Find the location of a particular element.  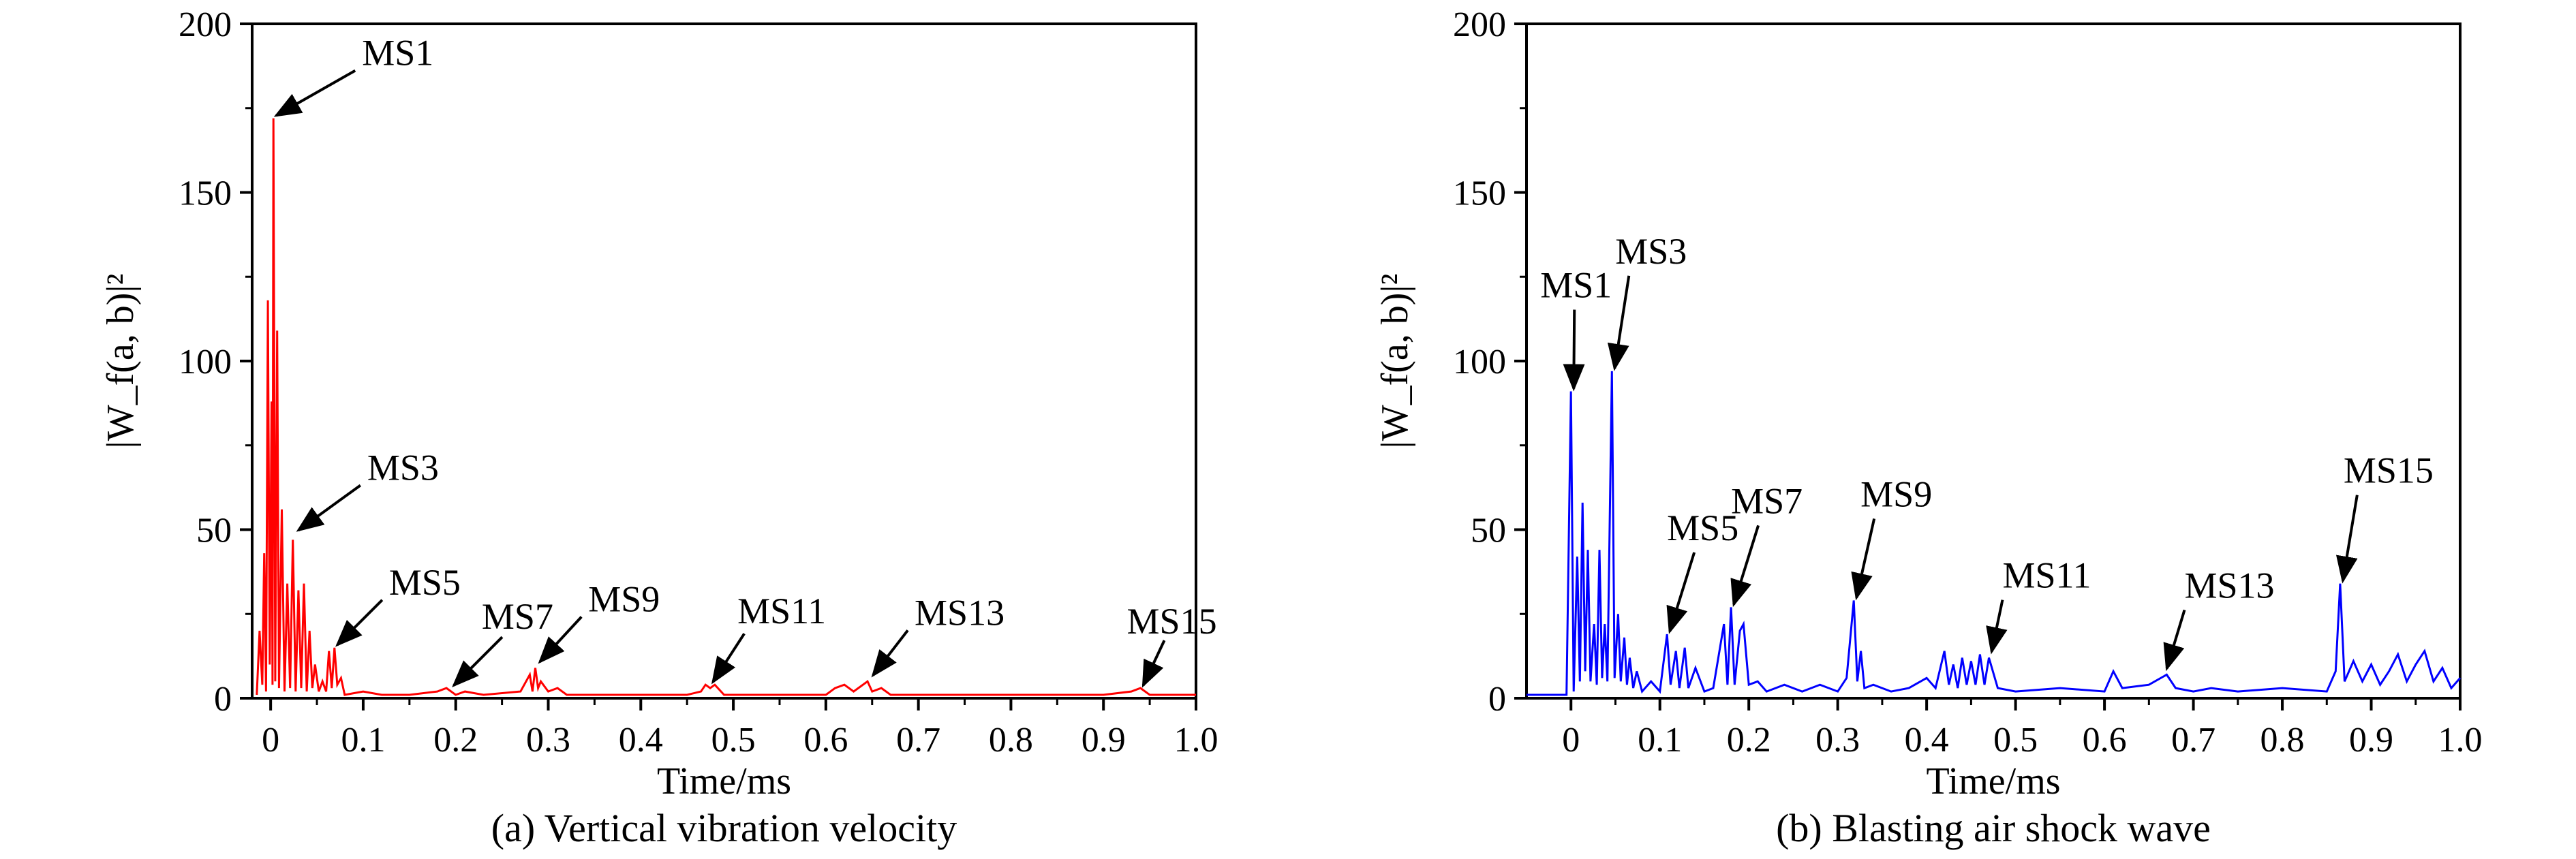

chart-caption: (b) Blasting air shock wave is located at coordinates (1993, 828).